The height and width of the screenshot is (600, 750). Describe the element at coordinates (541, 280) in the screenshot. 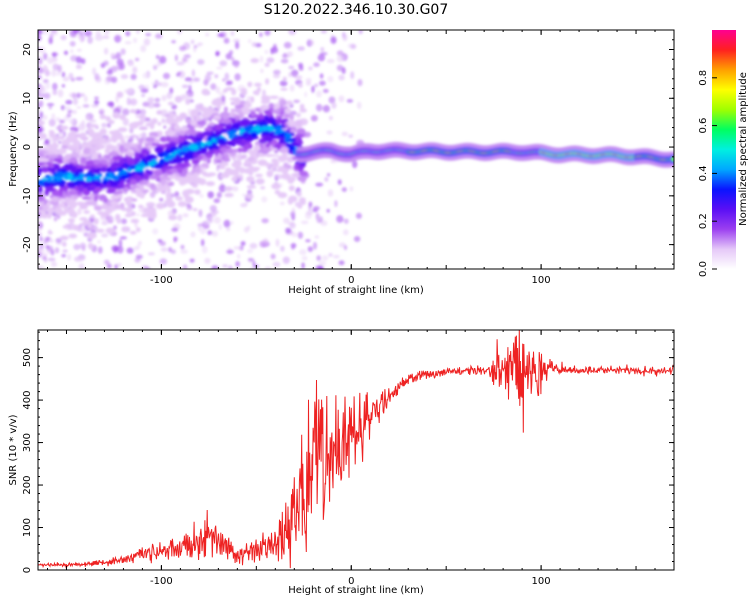

I see `spectrogram-xtick-label: 100` at that location.